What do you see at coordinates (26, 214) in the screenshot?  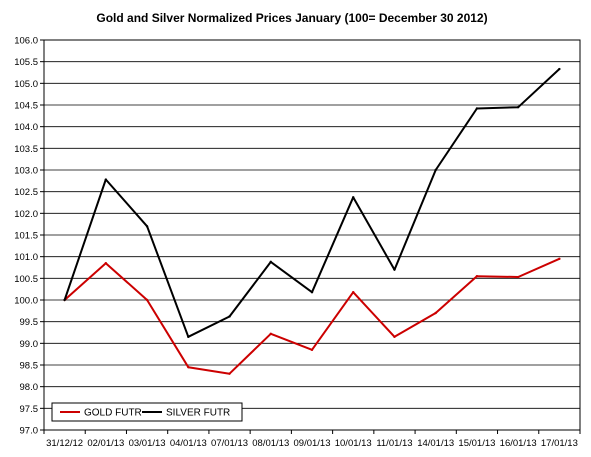 I see `y-tick-label: 102.0` at bounding box center [26, 214].